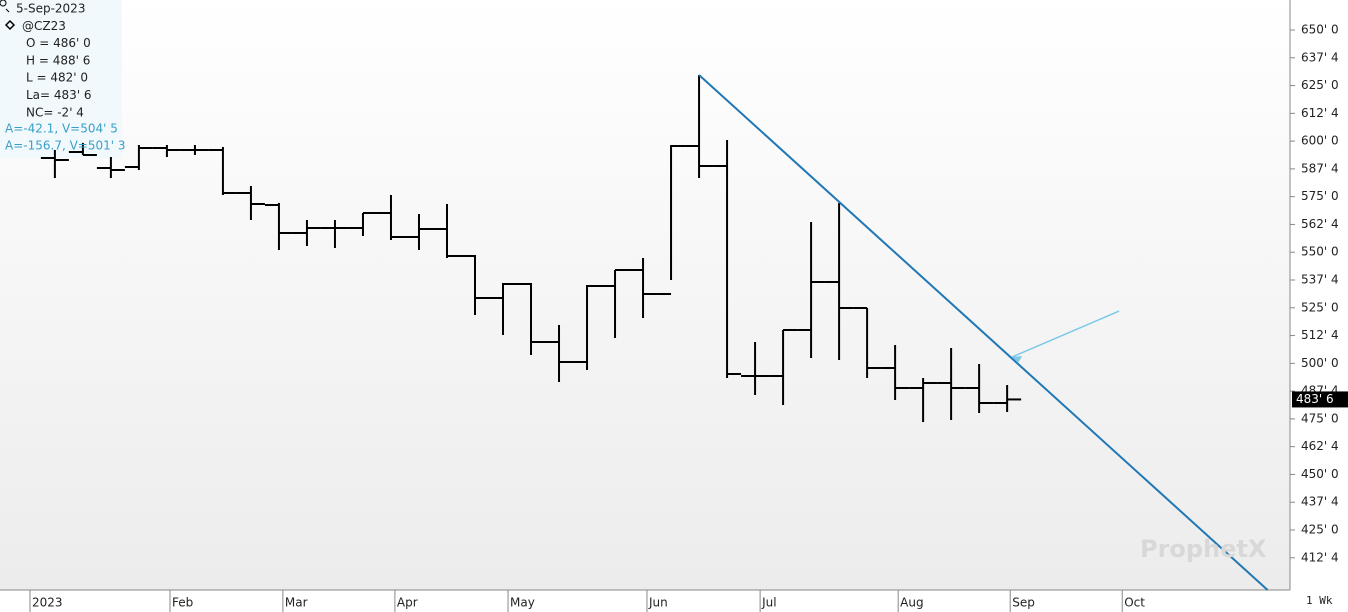  Describe the element at coordinates (658, 603) in the screenshot. I see `x-tick-label: Jun` at that location.